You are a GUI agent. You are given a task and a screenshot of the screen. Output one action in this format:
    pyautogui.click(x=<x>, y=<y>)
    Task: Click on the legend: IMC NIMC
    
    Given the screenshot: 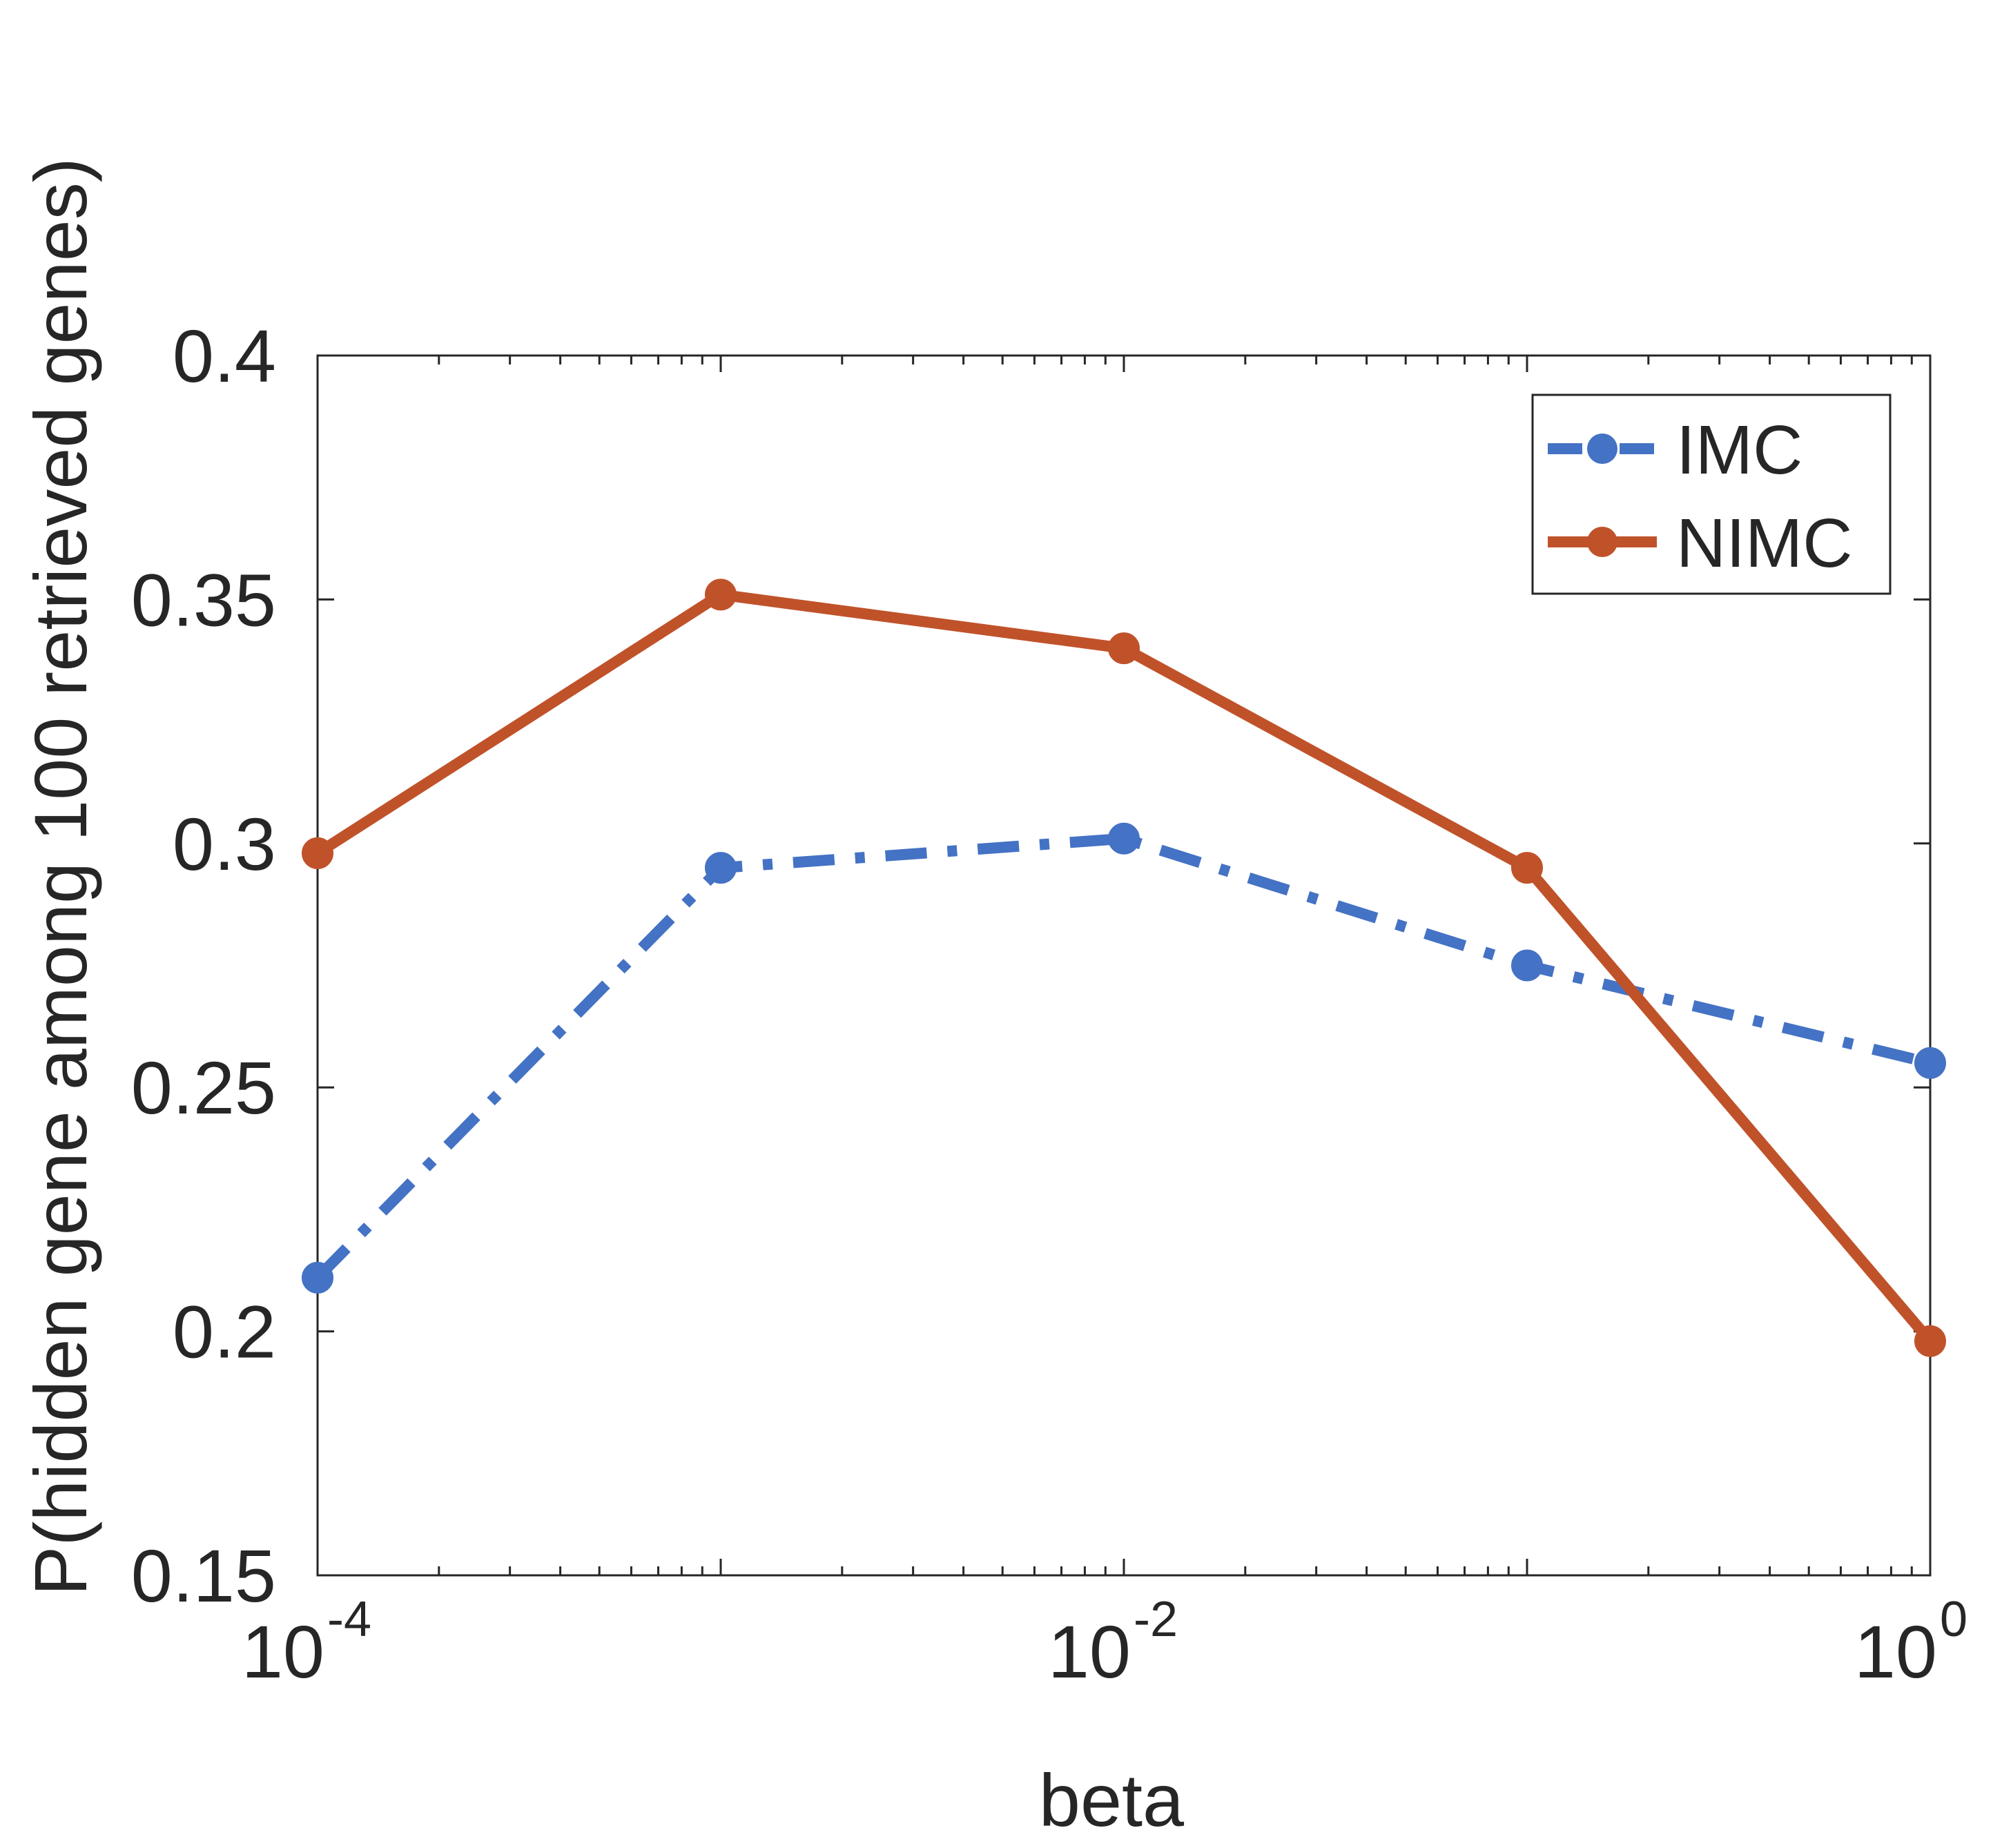 What is the action you would take?
    pyautogui.click(x=1711, y=494)
    